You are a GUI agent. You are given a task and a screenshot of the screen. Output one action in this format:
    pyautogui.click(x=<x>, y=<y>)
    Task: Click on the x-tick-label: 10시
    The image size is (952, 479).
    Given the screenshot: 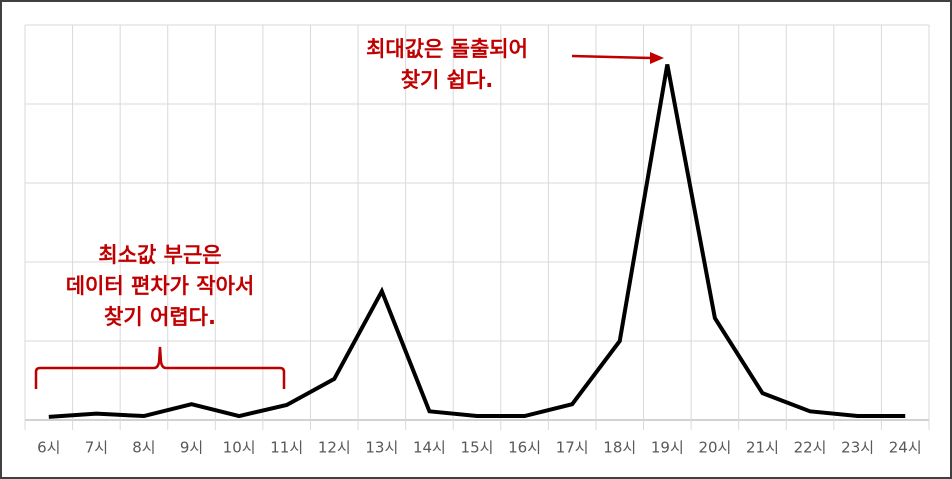 What is the action you would take?
    pyautogui.click(x=239, y=448)
    